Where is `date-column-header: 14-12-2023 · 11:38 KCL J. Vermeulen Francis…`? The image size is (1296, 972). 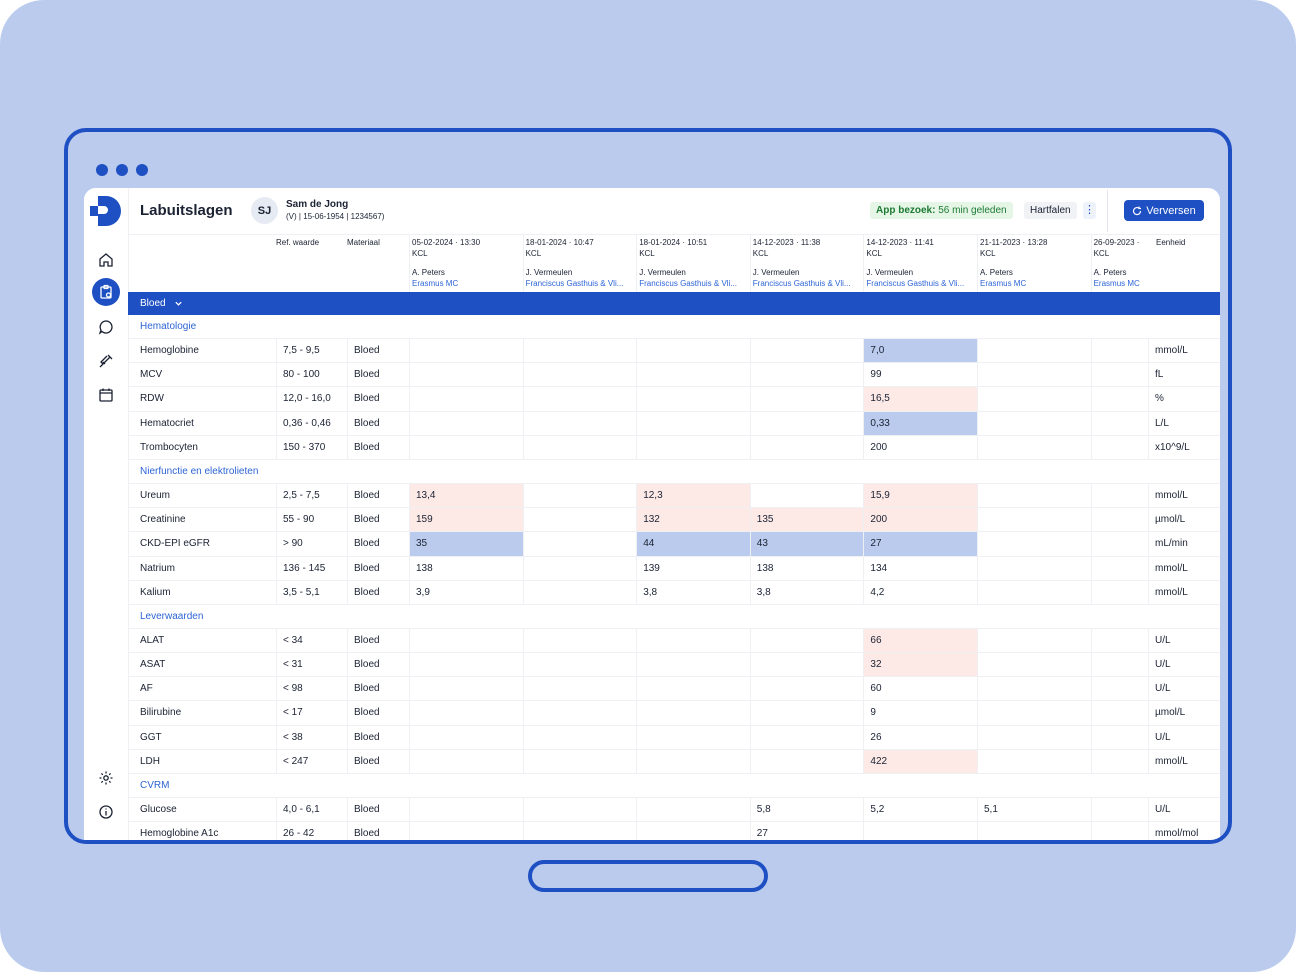 date-column-header: 14-12-2023 · 11:38 KCL J. Vermeulen Francis… is located at coordinates (806, 263).